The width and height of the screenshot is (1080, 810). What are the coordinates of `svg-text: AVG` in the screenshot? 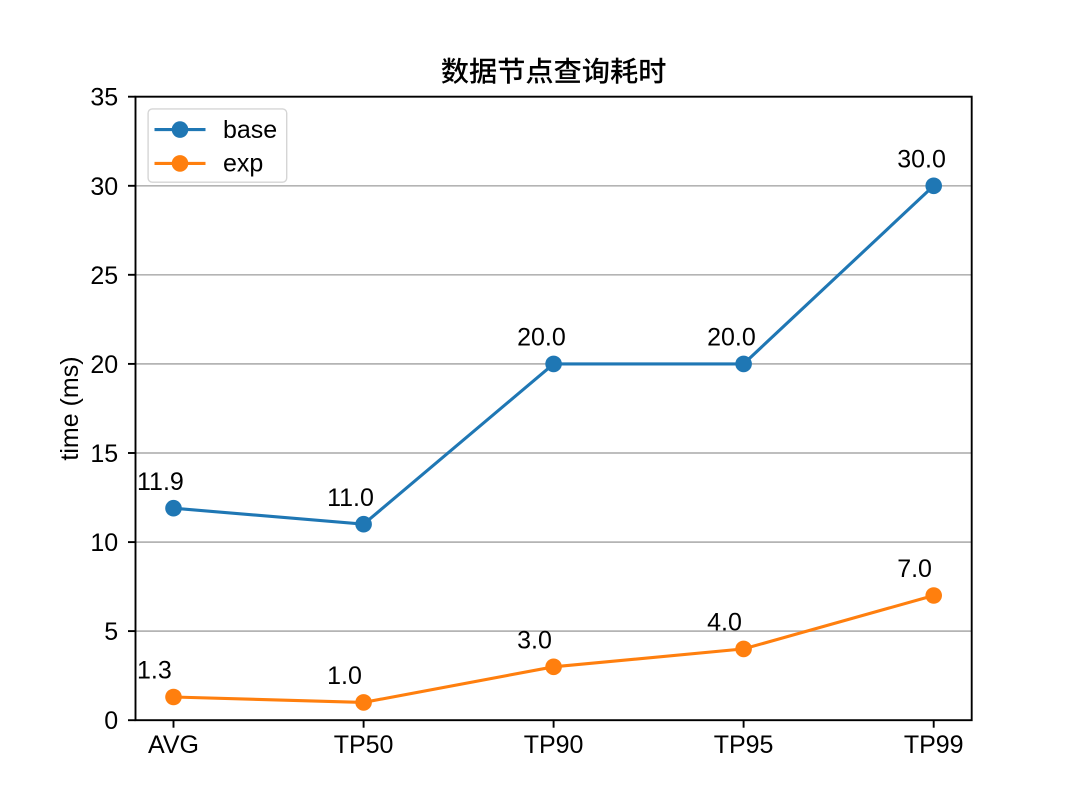 It's located at (173, 745).